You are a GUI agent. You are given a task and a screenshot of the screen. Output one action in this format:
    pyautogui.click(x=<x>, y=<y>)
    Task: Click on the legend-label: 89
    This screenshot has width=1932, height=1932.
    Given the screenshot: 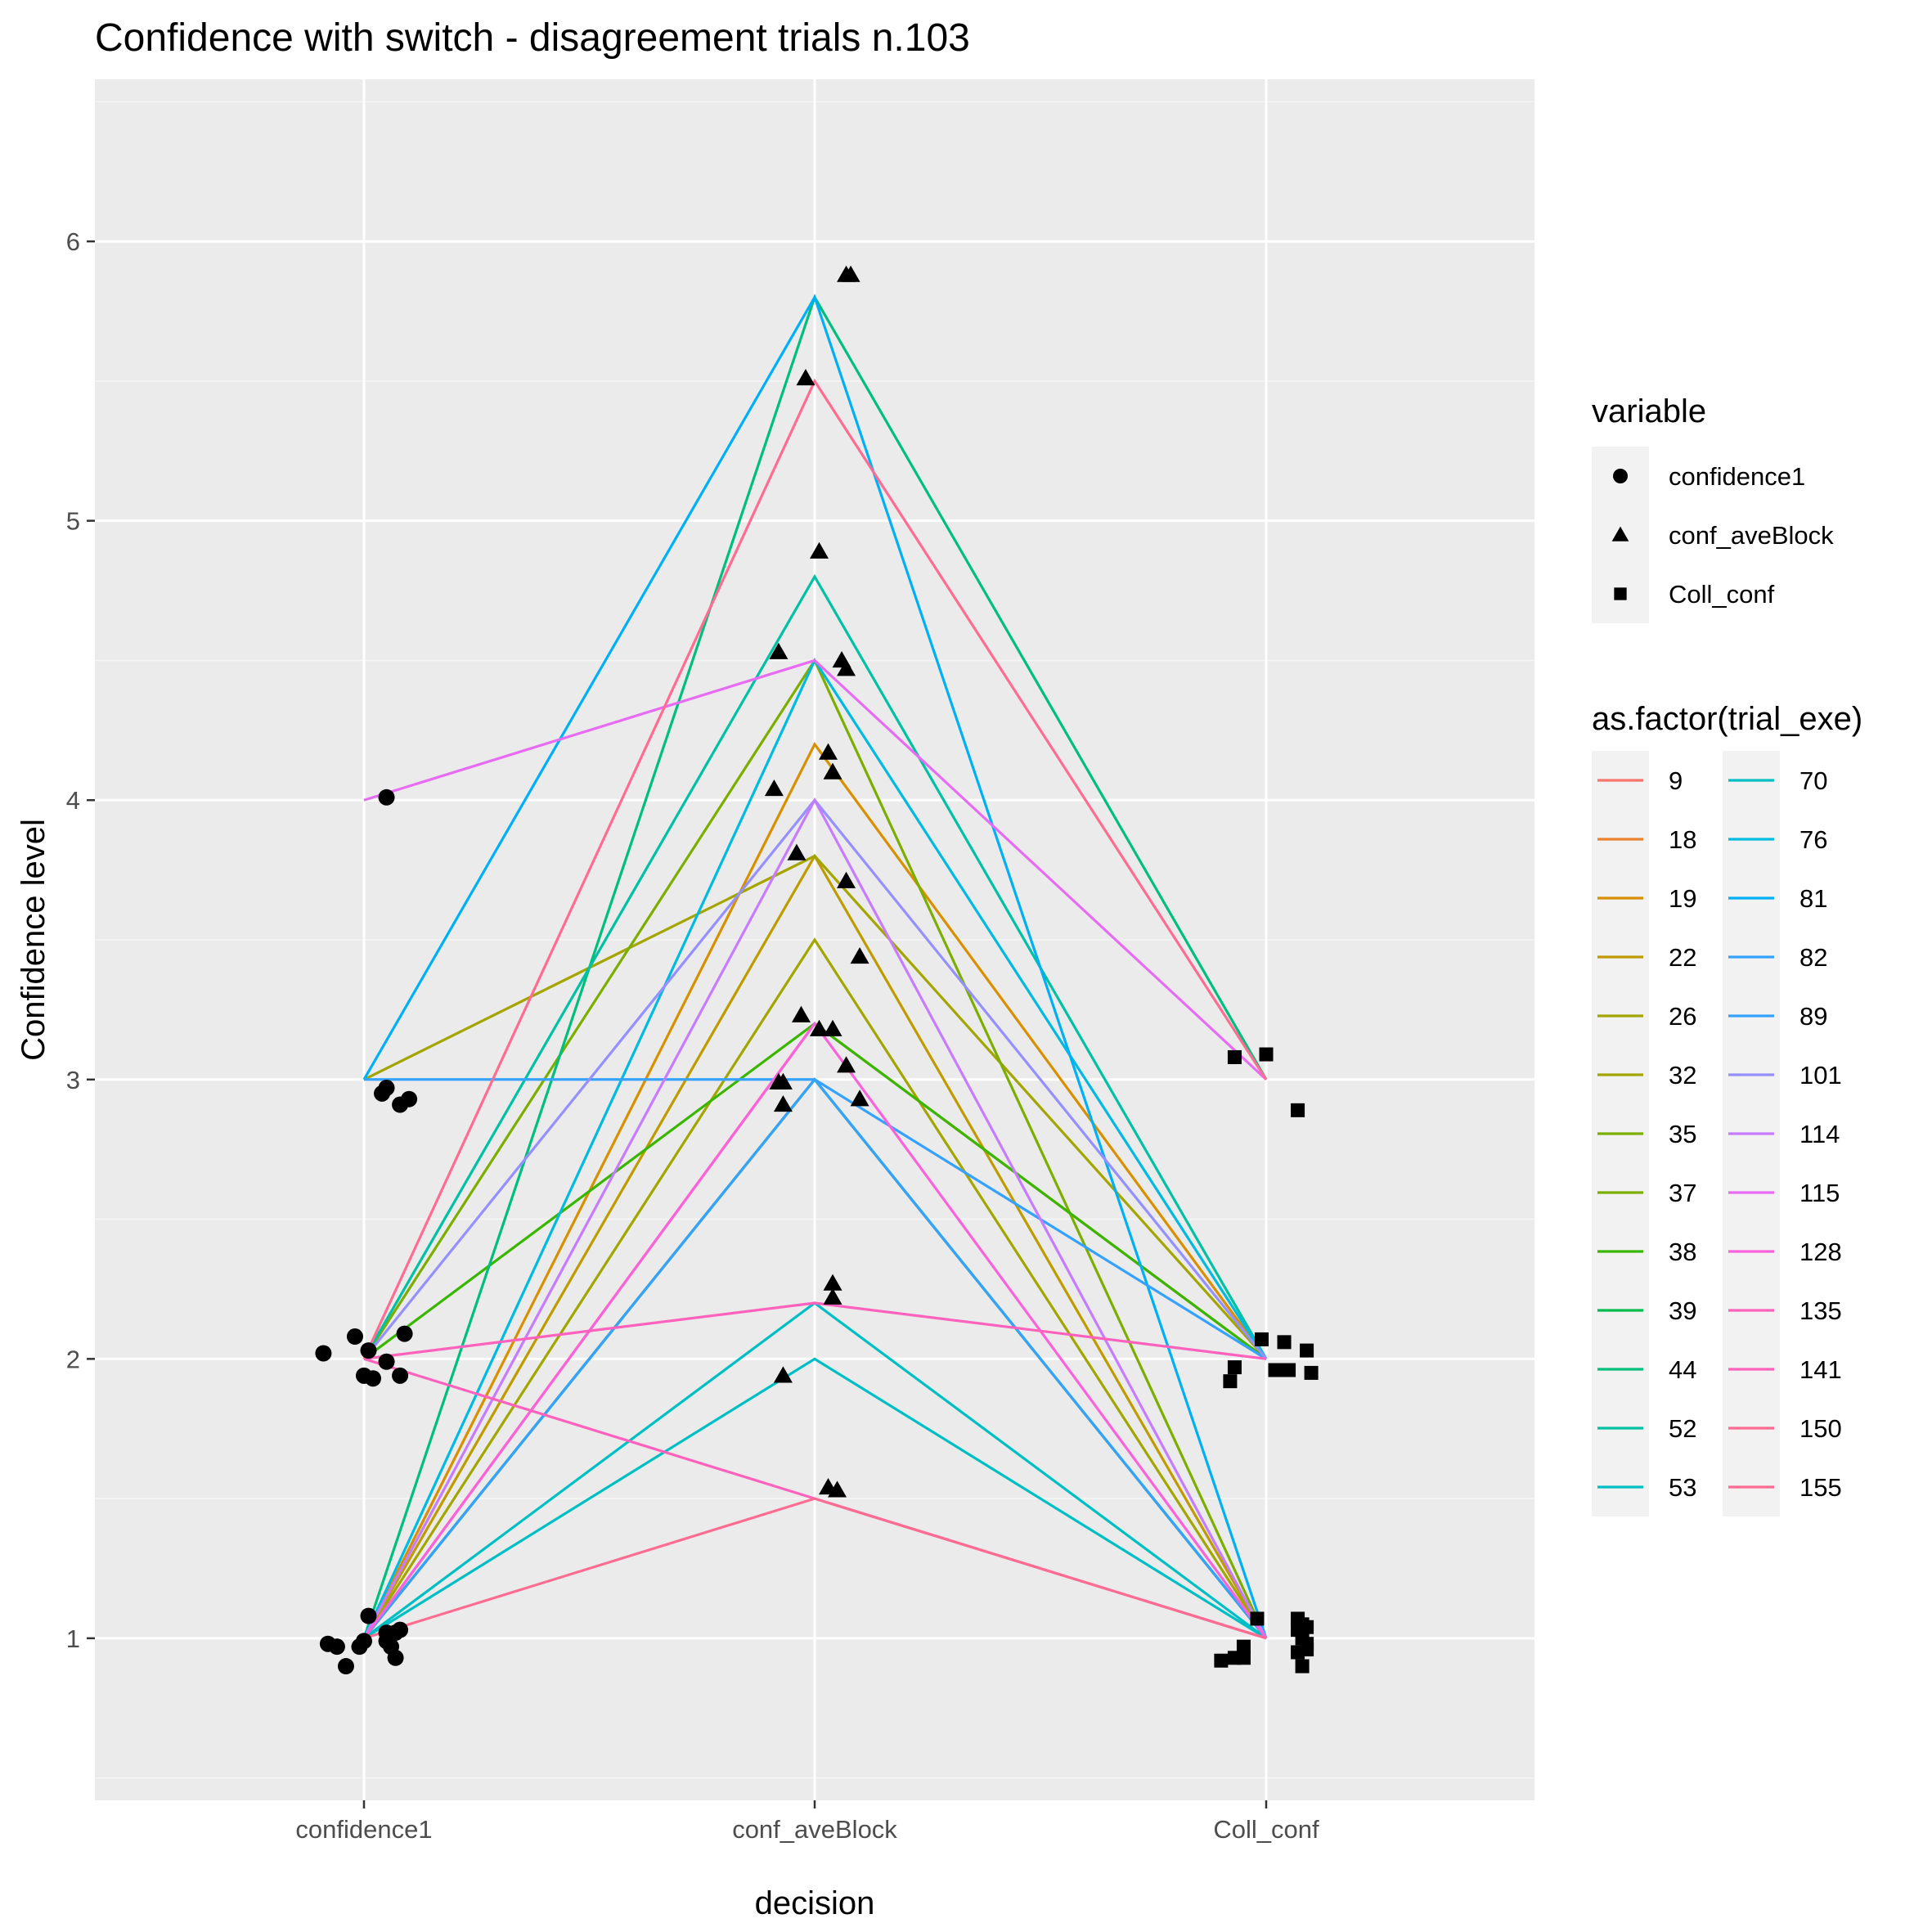 What is the action you would take?
    pyautogui.click(x=1813, y=1016)
    